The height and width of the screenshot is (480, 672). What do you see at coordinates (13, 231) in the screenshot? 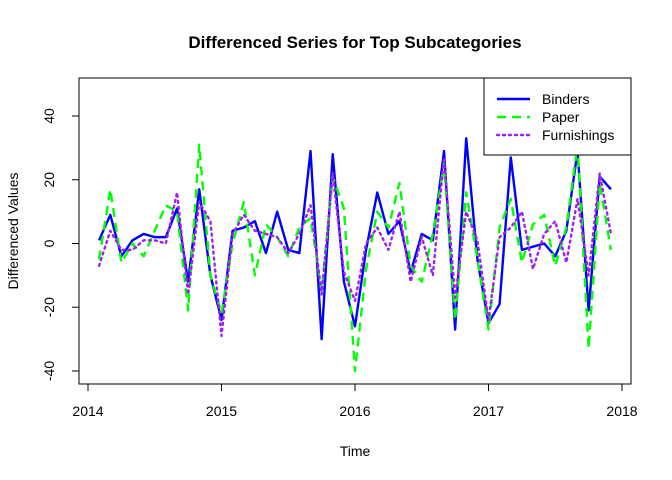
I see `y-axis-label: Differenced Values` at bounding box center [13, 231].